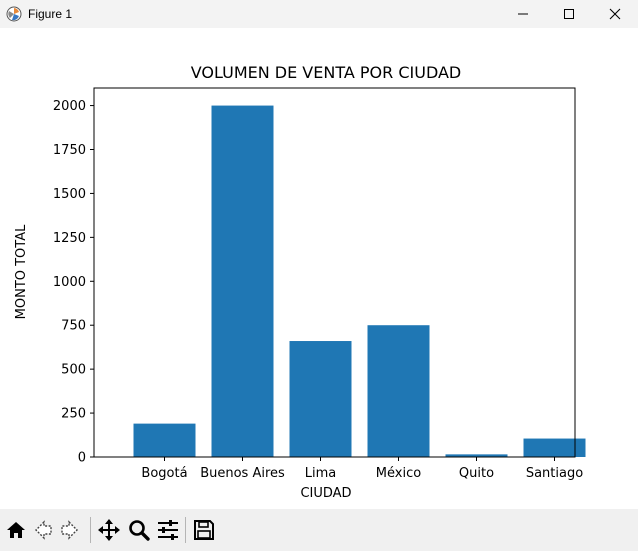 The height and width of the screenshot is (551, 638). I want to click on y-tick-label: 1000, so click(69, 282).